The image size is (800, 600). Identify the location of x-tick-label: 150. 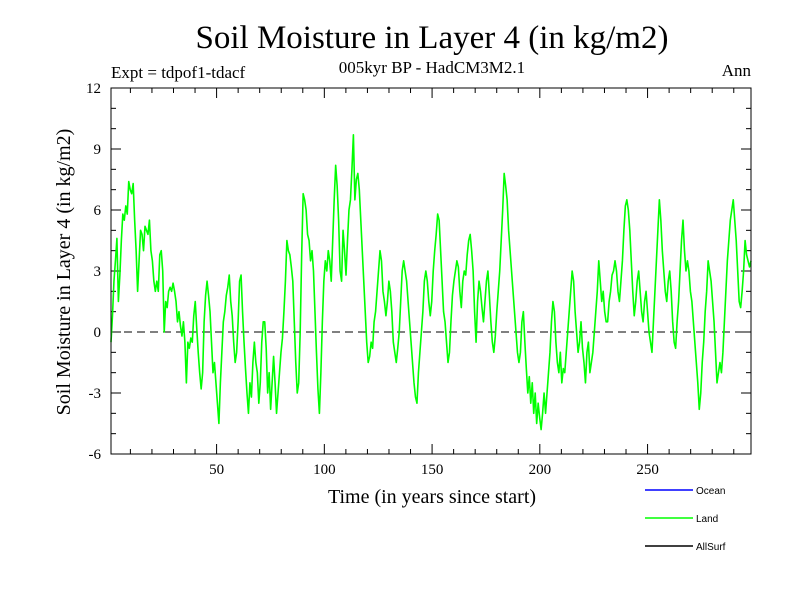
(432, 470).